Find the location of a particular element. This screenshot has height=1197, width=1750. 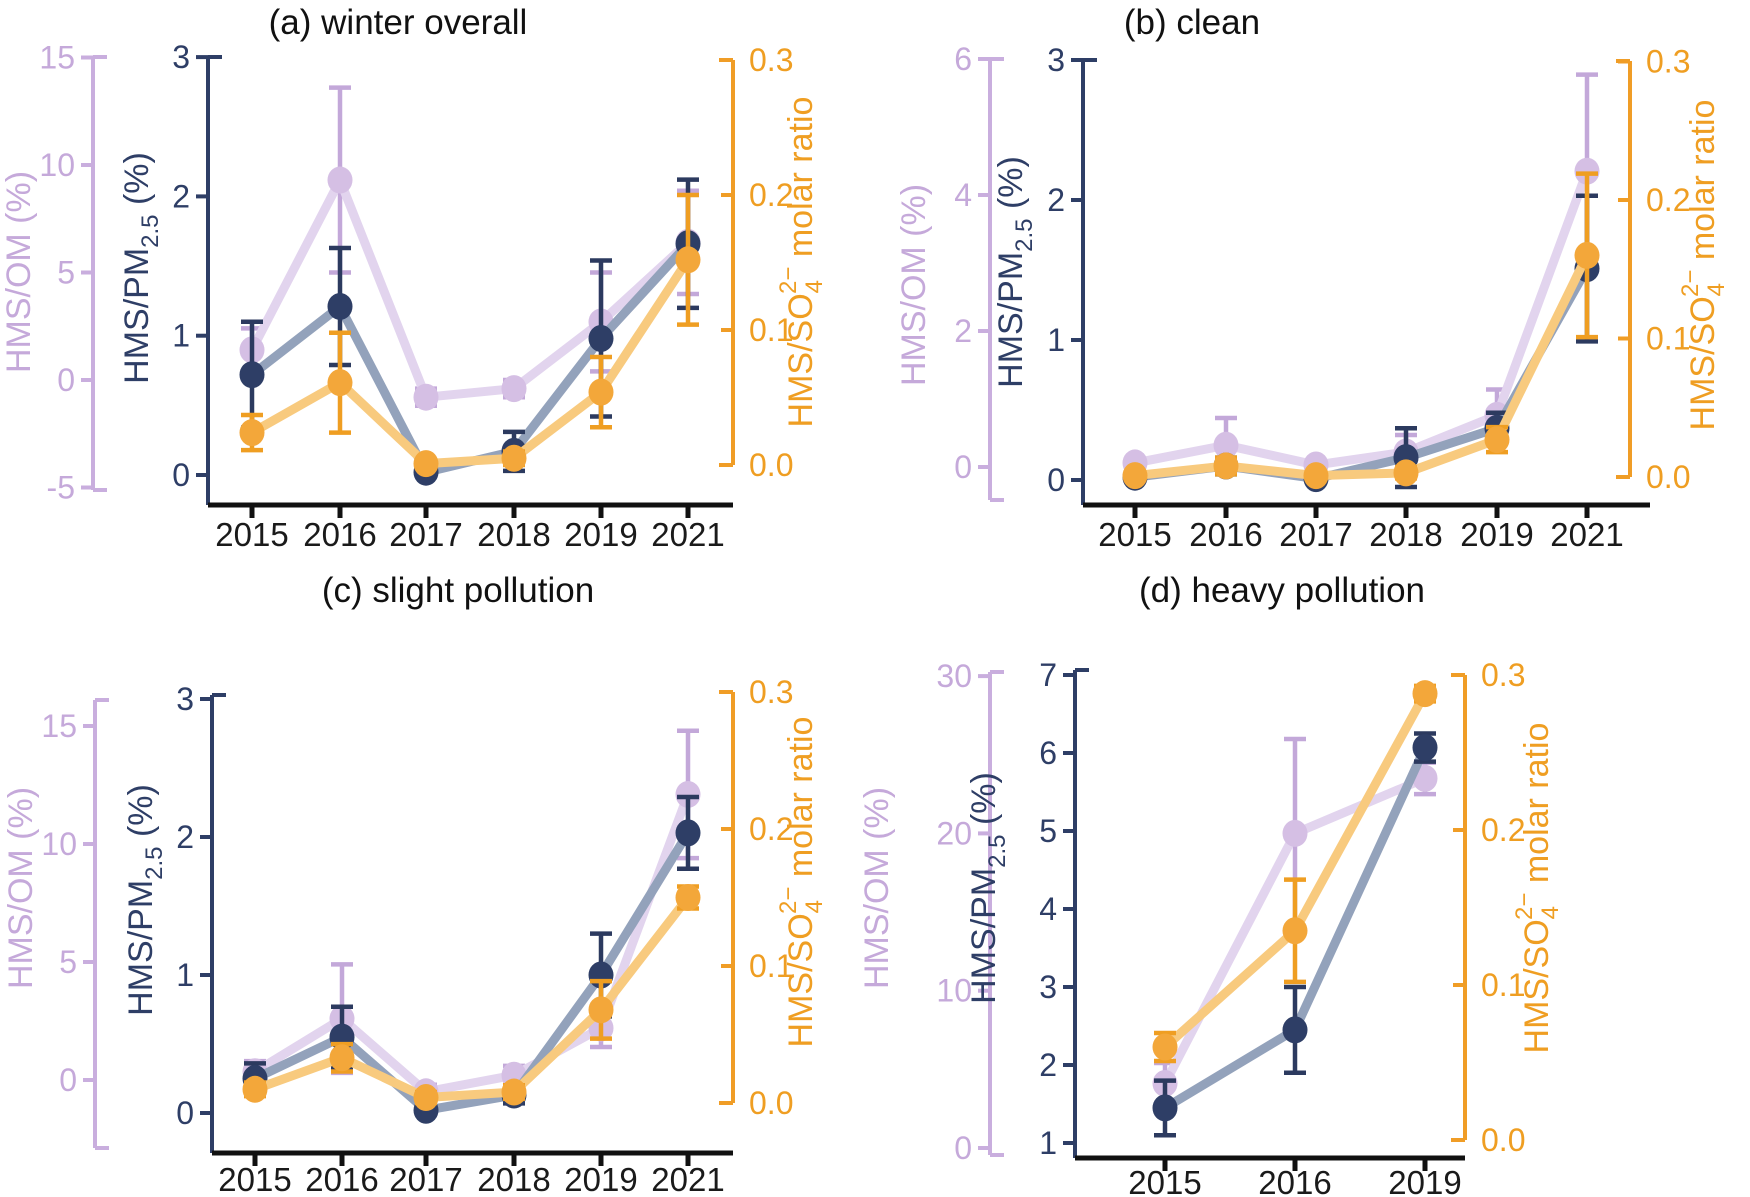

axis-left_inner-a: 3 2 1 0 HMS/PM2.5 (%) is located at coordinates (170, 272).